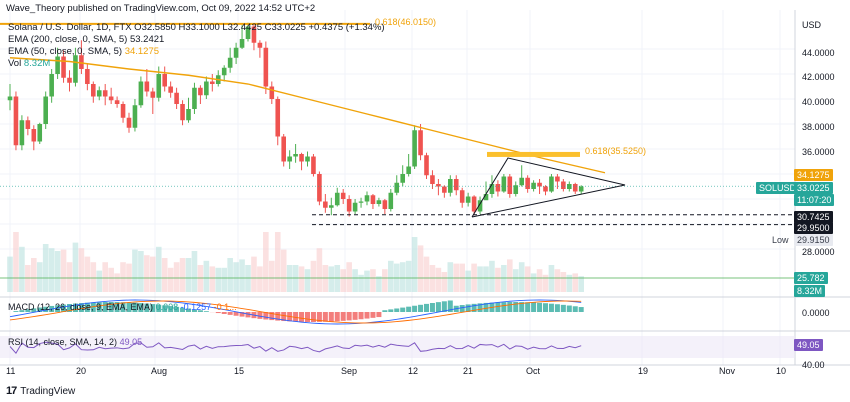 The height and width of the screenshot is (402, 850). I want to click on fib-mid-label: 0.618(35.5250), so click(616, 151).